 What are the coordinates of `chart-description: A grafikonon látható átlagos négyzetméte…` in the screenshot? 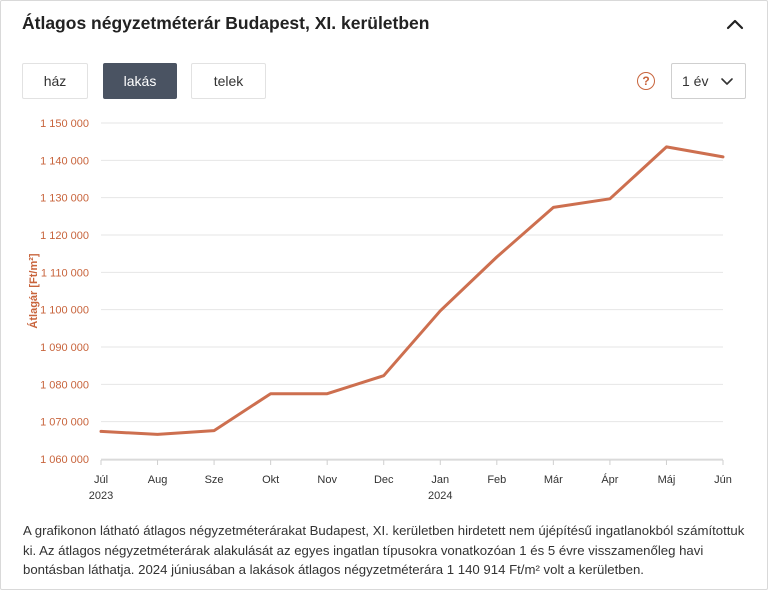 It's located at (384, 550).